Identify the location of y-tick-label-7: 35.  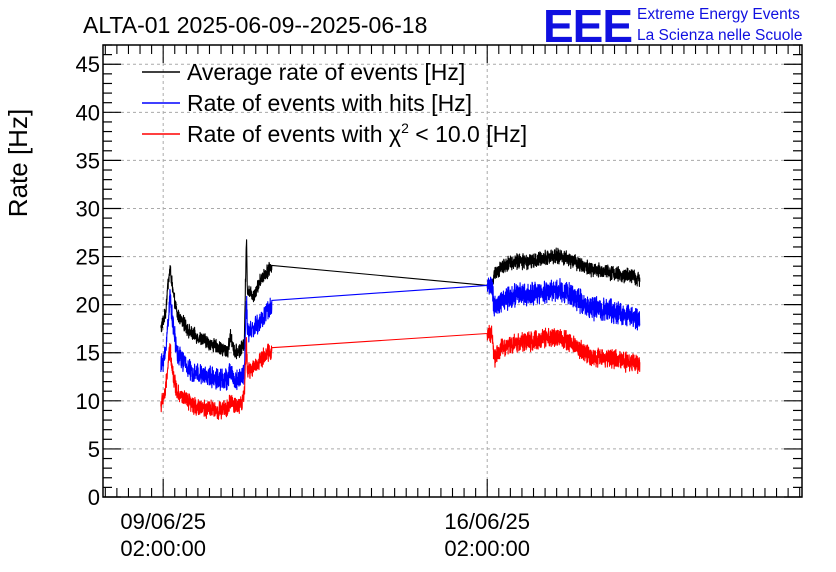
(88, 160).